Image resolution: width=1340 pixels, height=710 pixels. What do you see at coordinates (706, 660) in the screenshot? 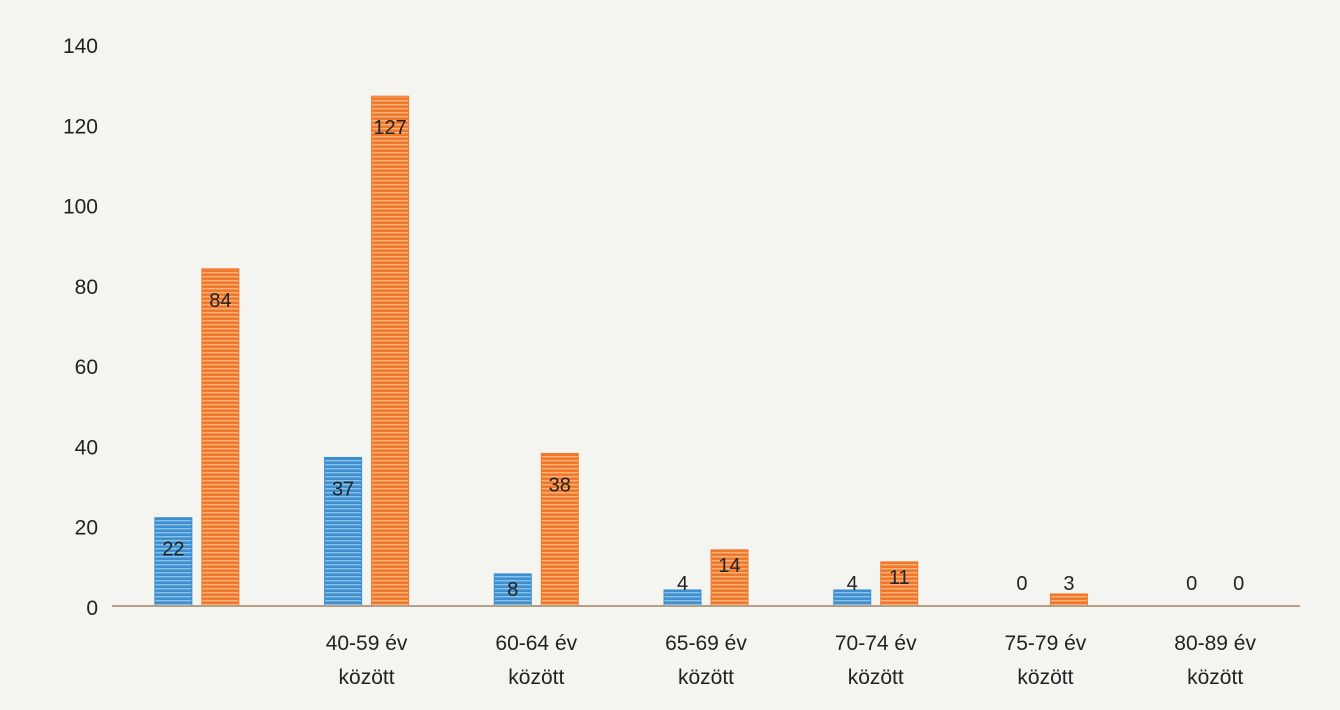
I see `x-tick-label: 65-69 év között` at bounding box center [706, 660].